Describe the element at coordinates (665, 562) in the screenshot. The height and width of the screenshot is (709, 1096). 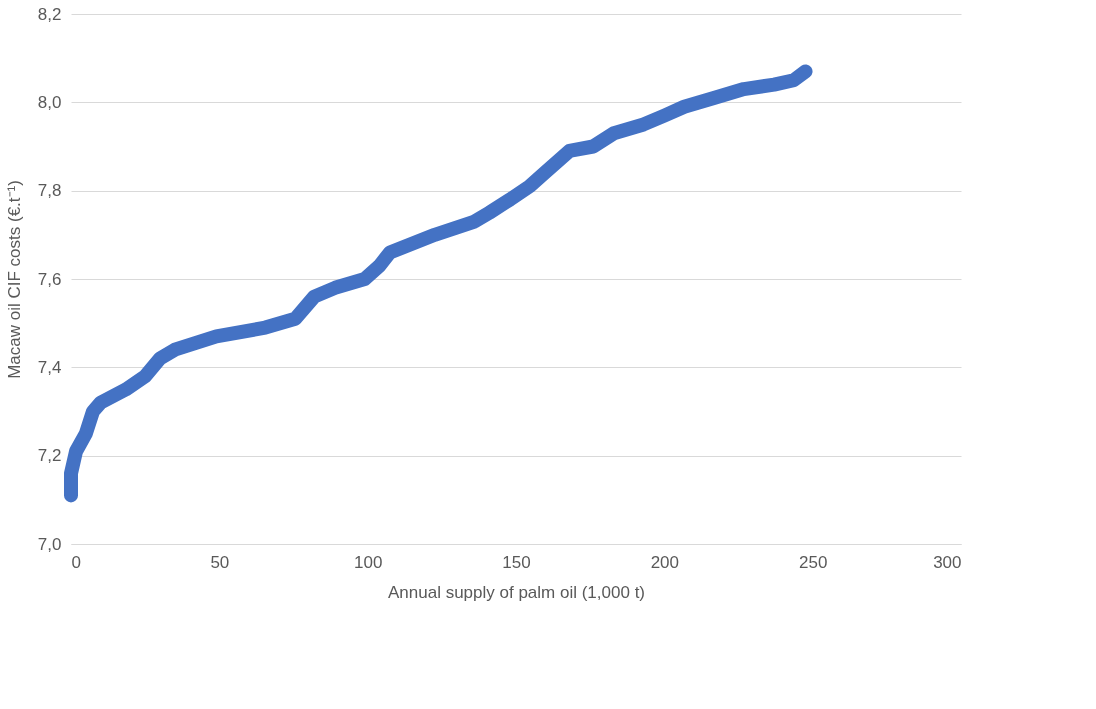
I see `x-tick-label: 200` at that location.